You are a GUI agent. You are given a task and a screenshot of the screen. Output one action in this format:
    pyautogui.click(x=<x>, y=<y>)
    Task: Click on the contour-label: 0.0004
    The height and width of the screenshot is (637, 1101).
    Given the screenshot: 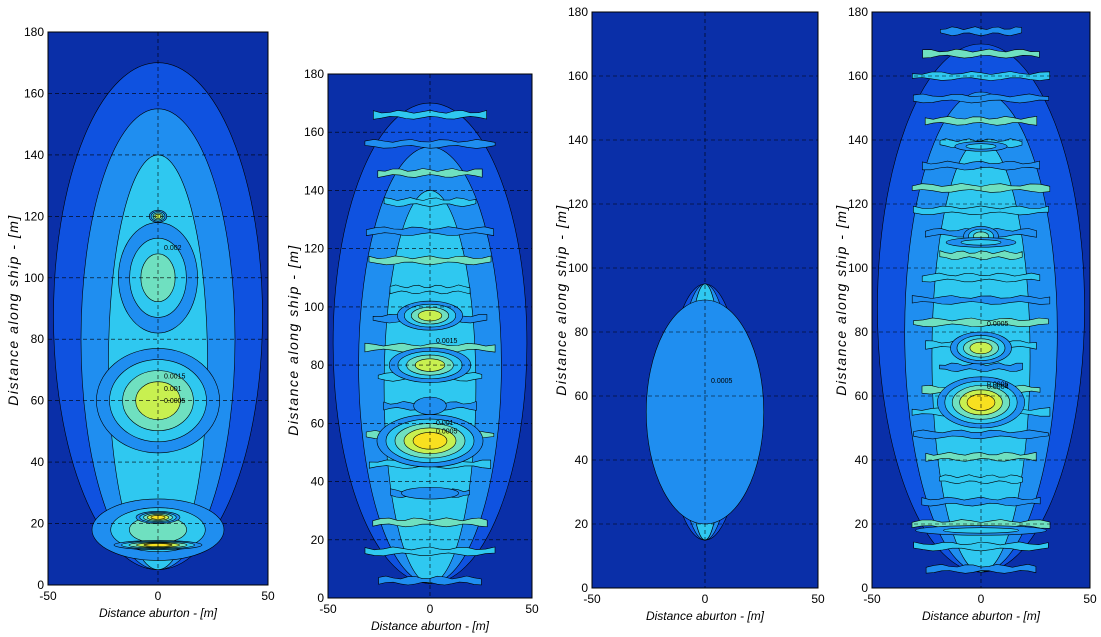 What is the action you would take?
    pyautogui.click(x=998, y=387)
    